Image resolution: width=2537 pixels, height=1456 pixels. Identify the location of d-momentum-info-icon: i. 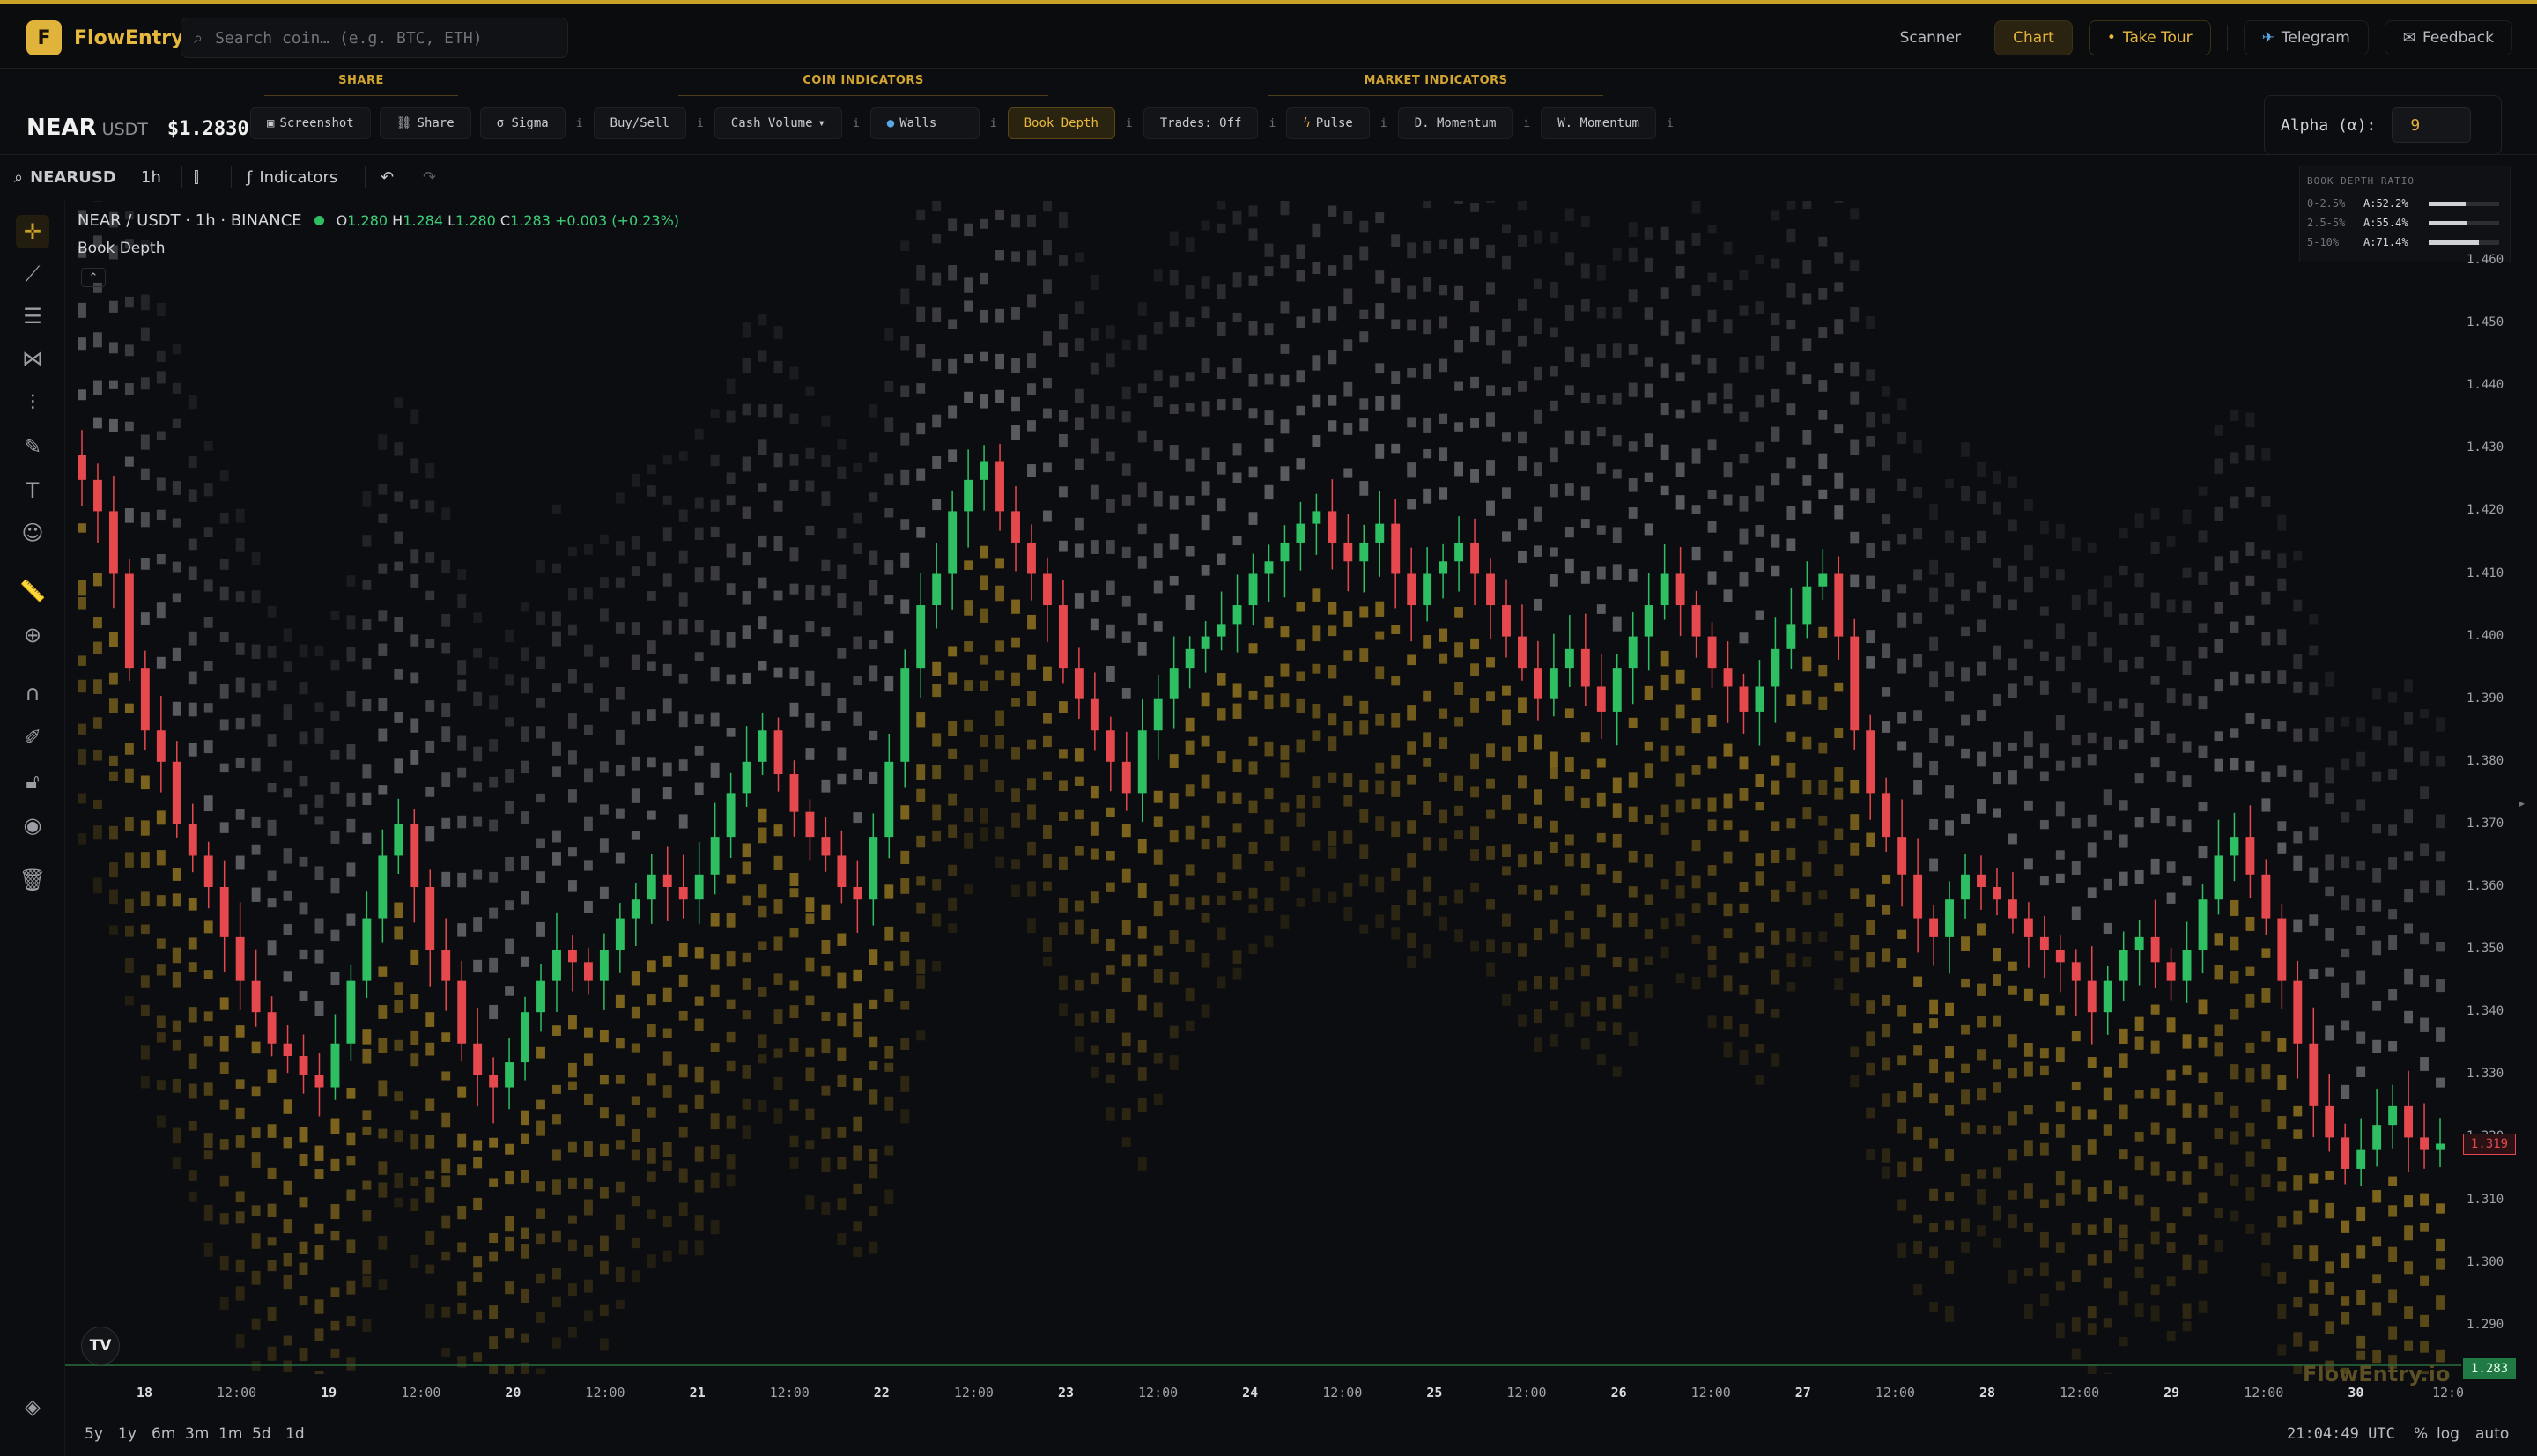
(1527, 123).